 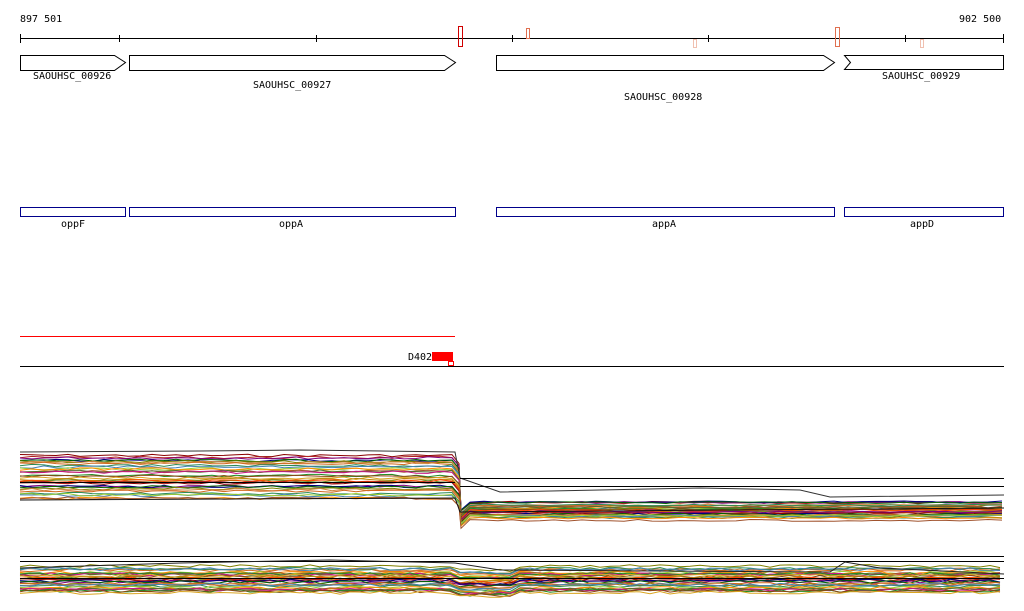 What do you see at coordinates (420, 357) in the screenshot?
I see `feature-label: D402` at bounding box center [420, 357].